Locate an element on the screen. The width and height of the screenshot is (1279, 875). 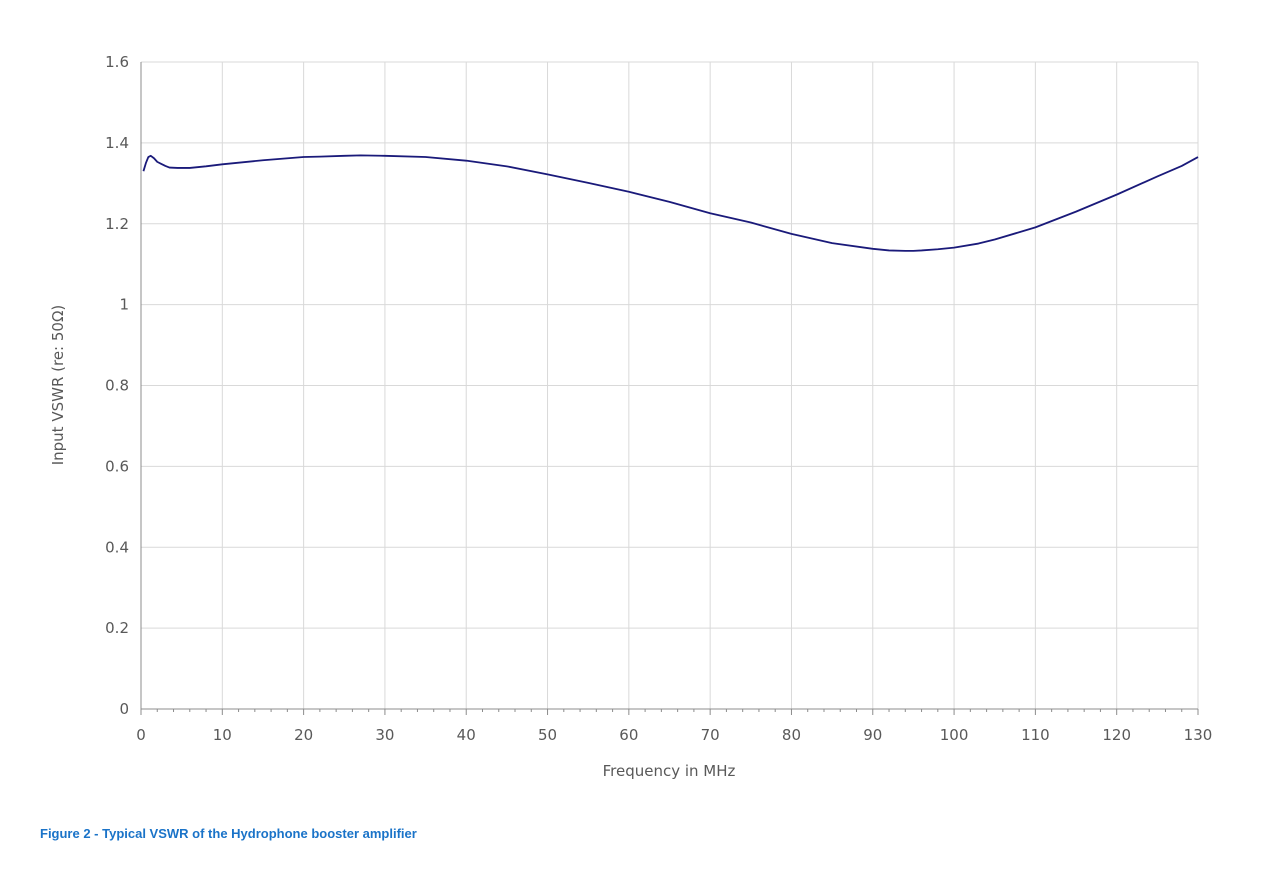
y-tick-label: 1 is located at coordinates (124, 305).